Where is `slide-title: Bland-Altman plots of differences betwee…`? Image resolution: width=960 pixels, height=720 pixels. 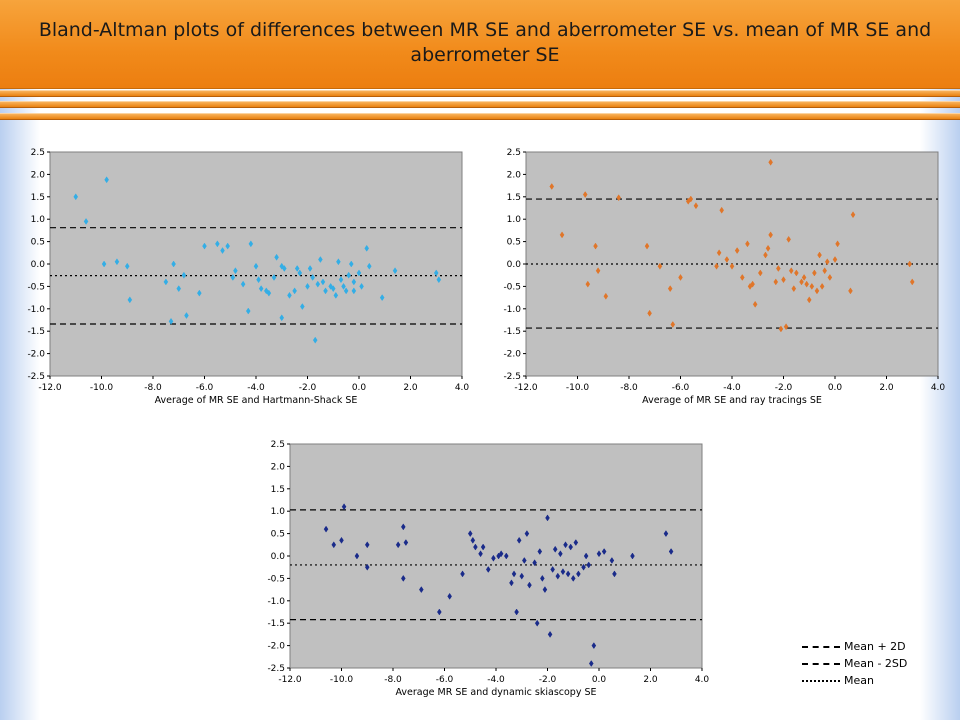
slide-title: Bland-Altman plots of differences betwee… is located at coordinates (485, 42).